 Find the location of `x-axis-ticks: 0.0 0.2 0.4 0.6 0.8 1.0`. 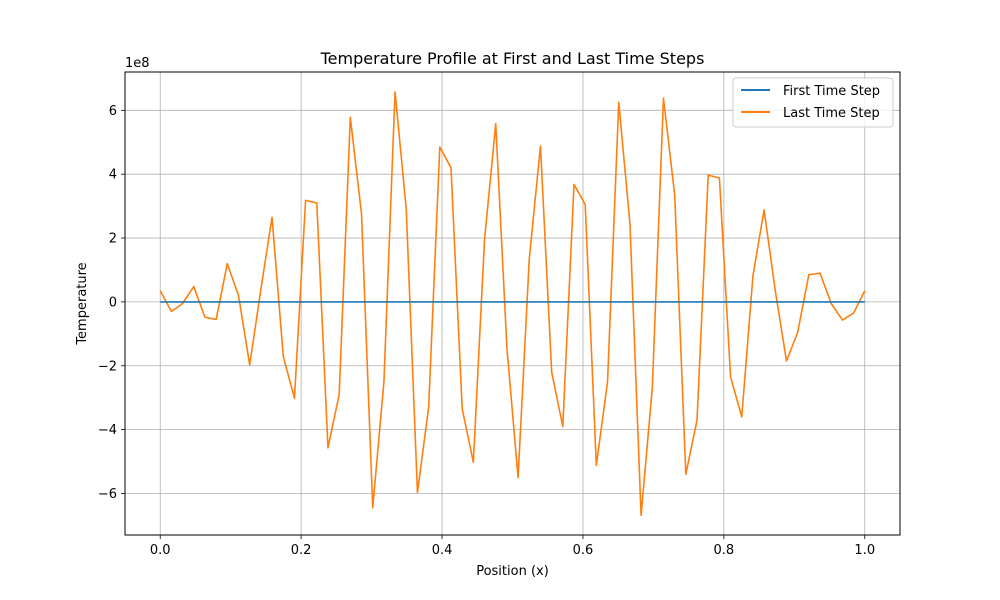

x-axis-ticks: 0.0 0.2 0.4 0.6 0.8 1.0 is located at coordinates (512, 546).